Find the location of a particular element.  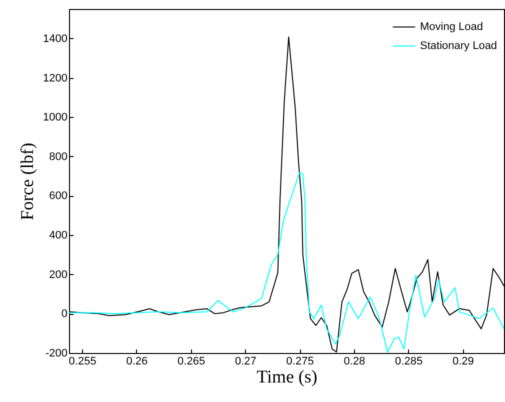

y-tick-label: 1000 is located at coordinates (55, 118).